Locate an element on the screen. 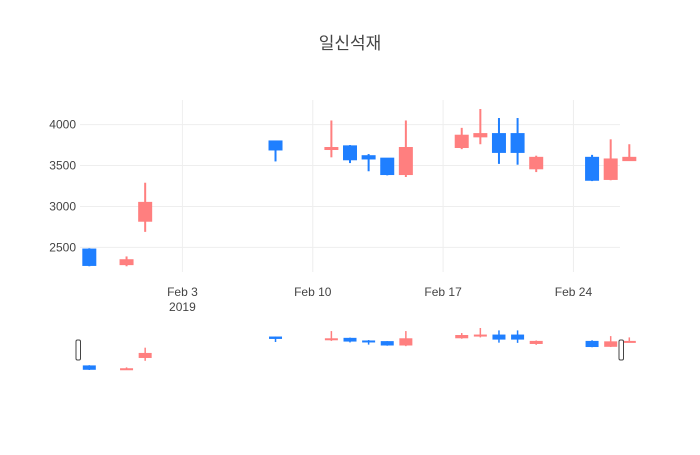  x-tick-label: Feb 10 is located at coordinates (313, 292).